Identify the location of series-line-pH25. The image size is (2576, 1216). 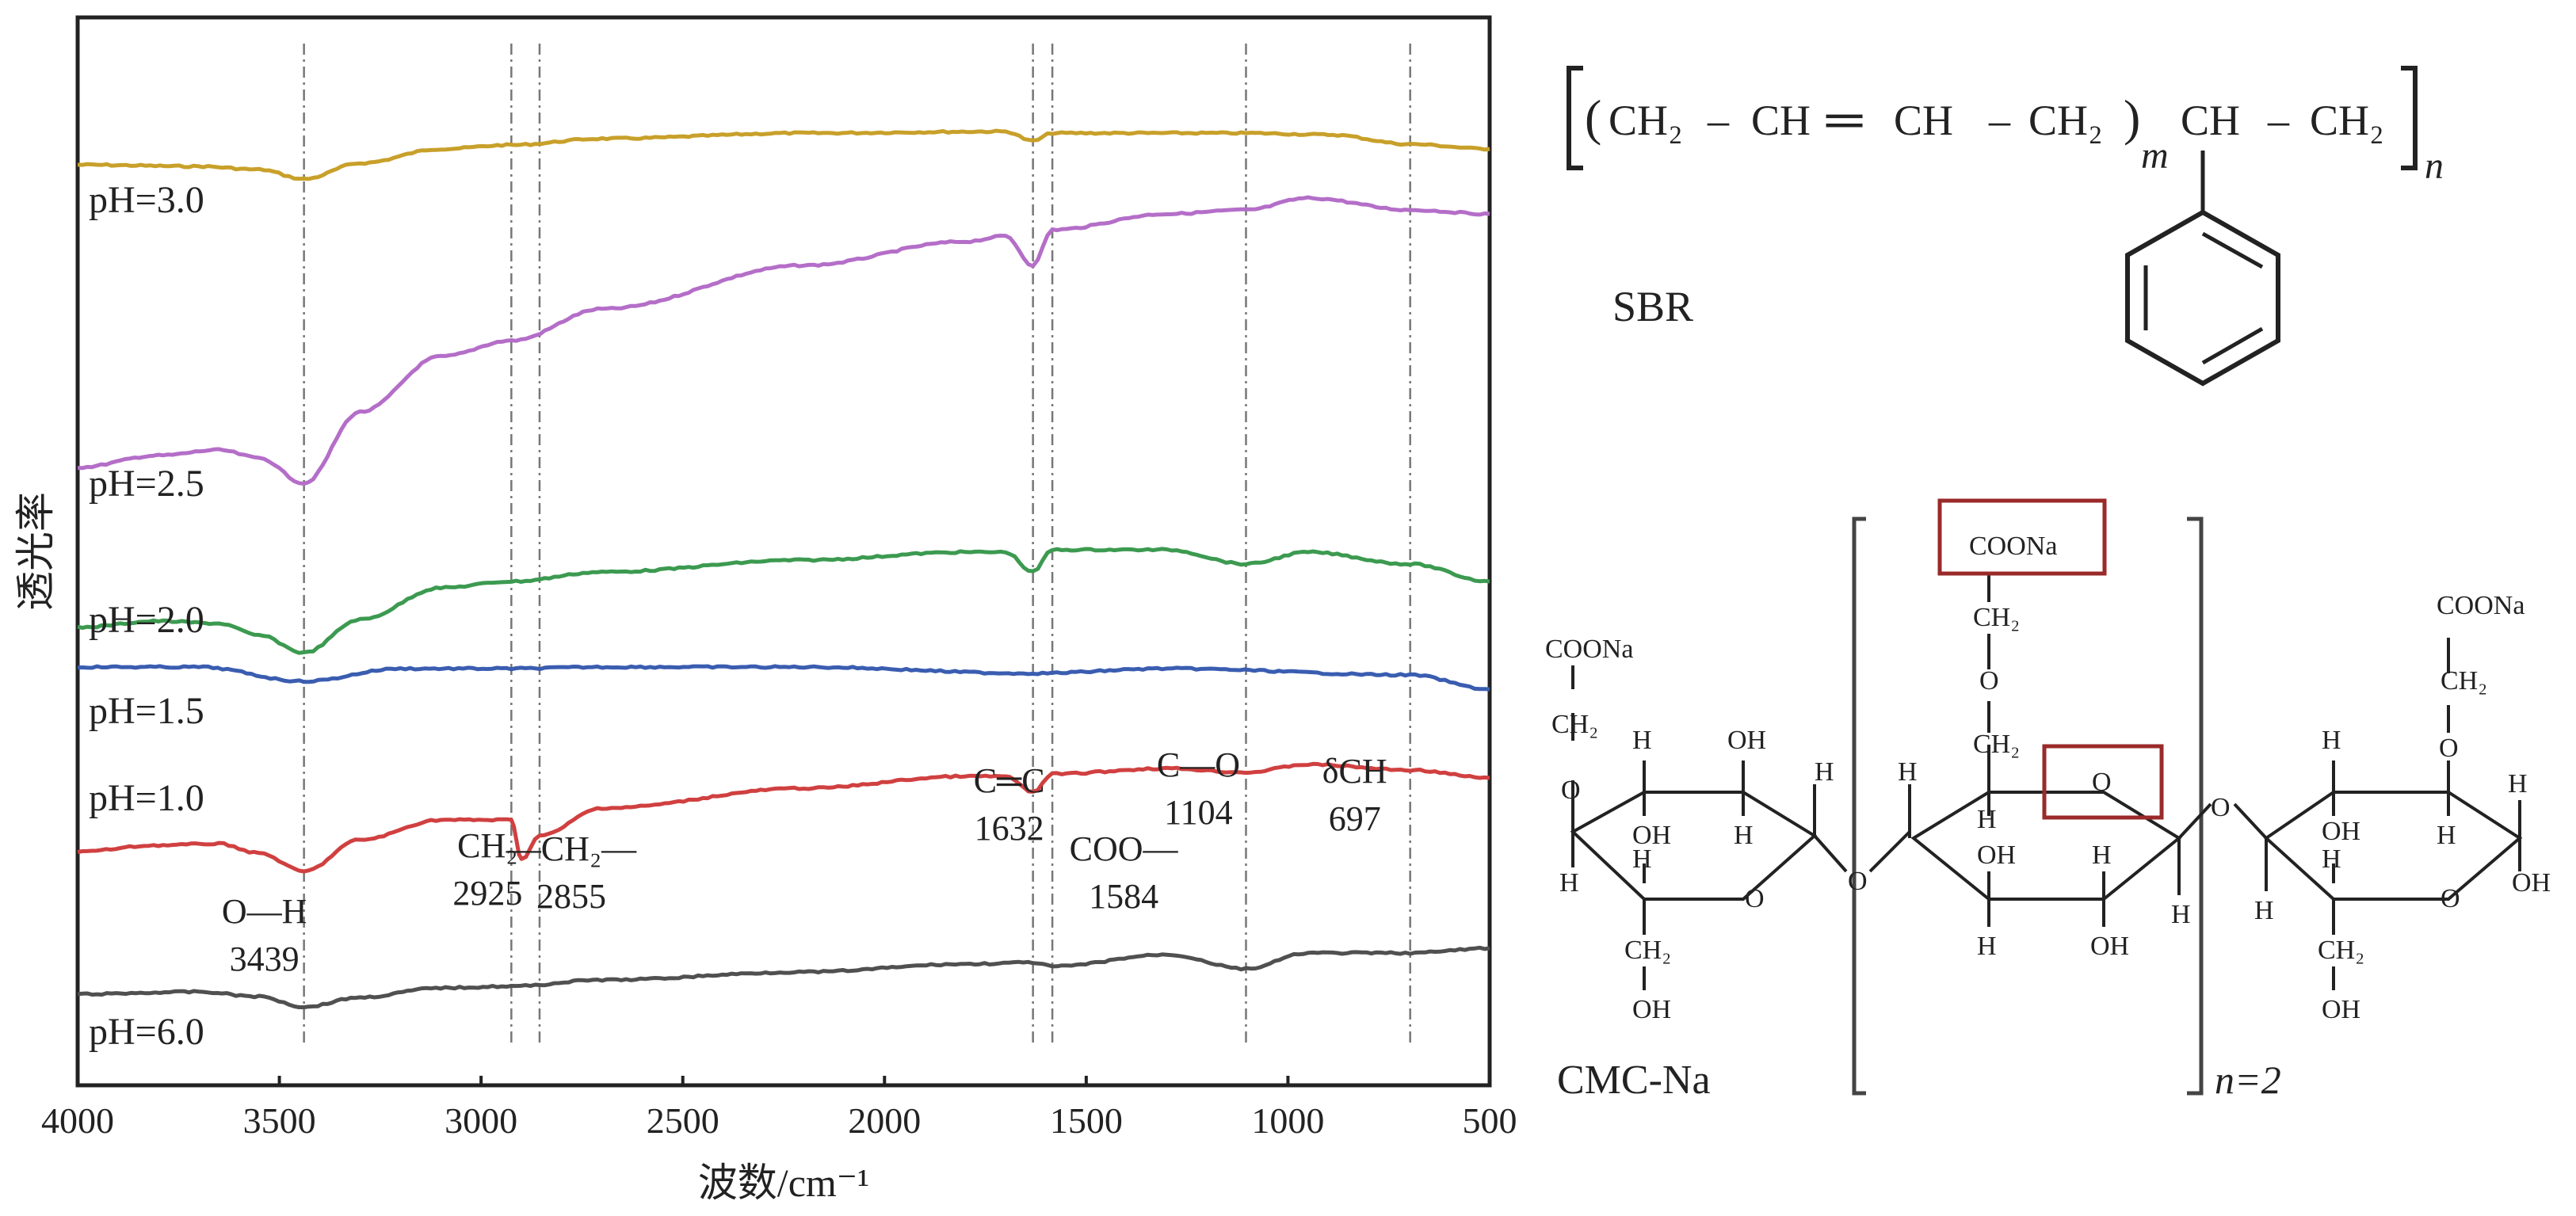
(783, 340).